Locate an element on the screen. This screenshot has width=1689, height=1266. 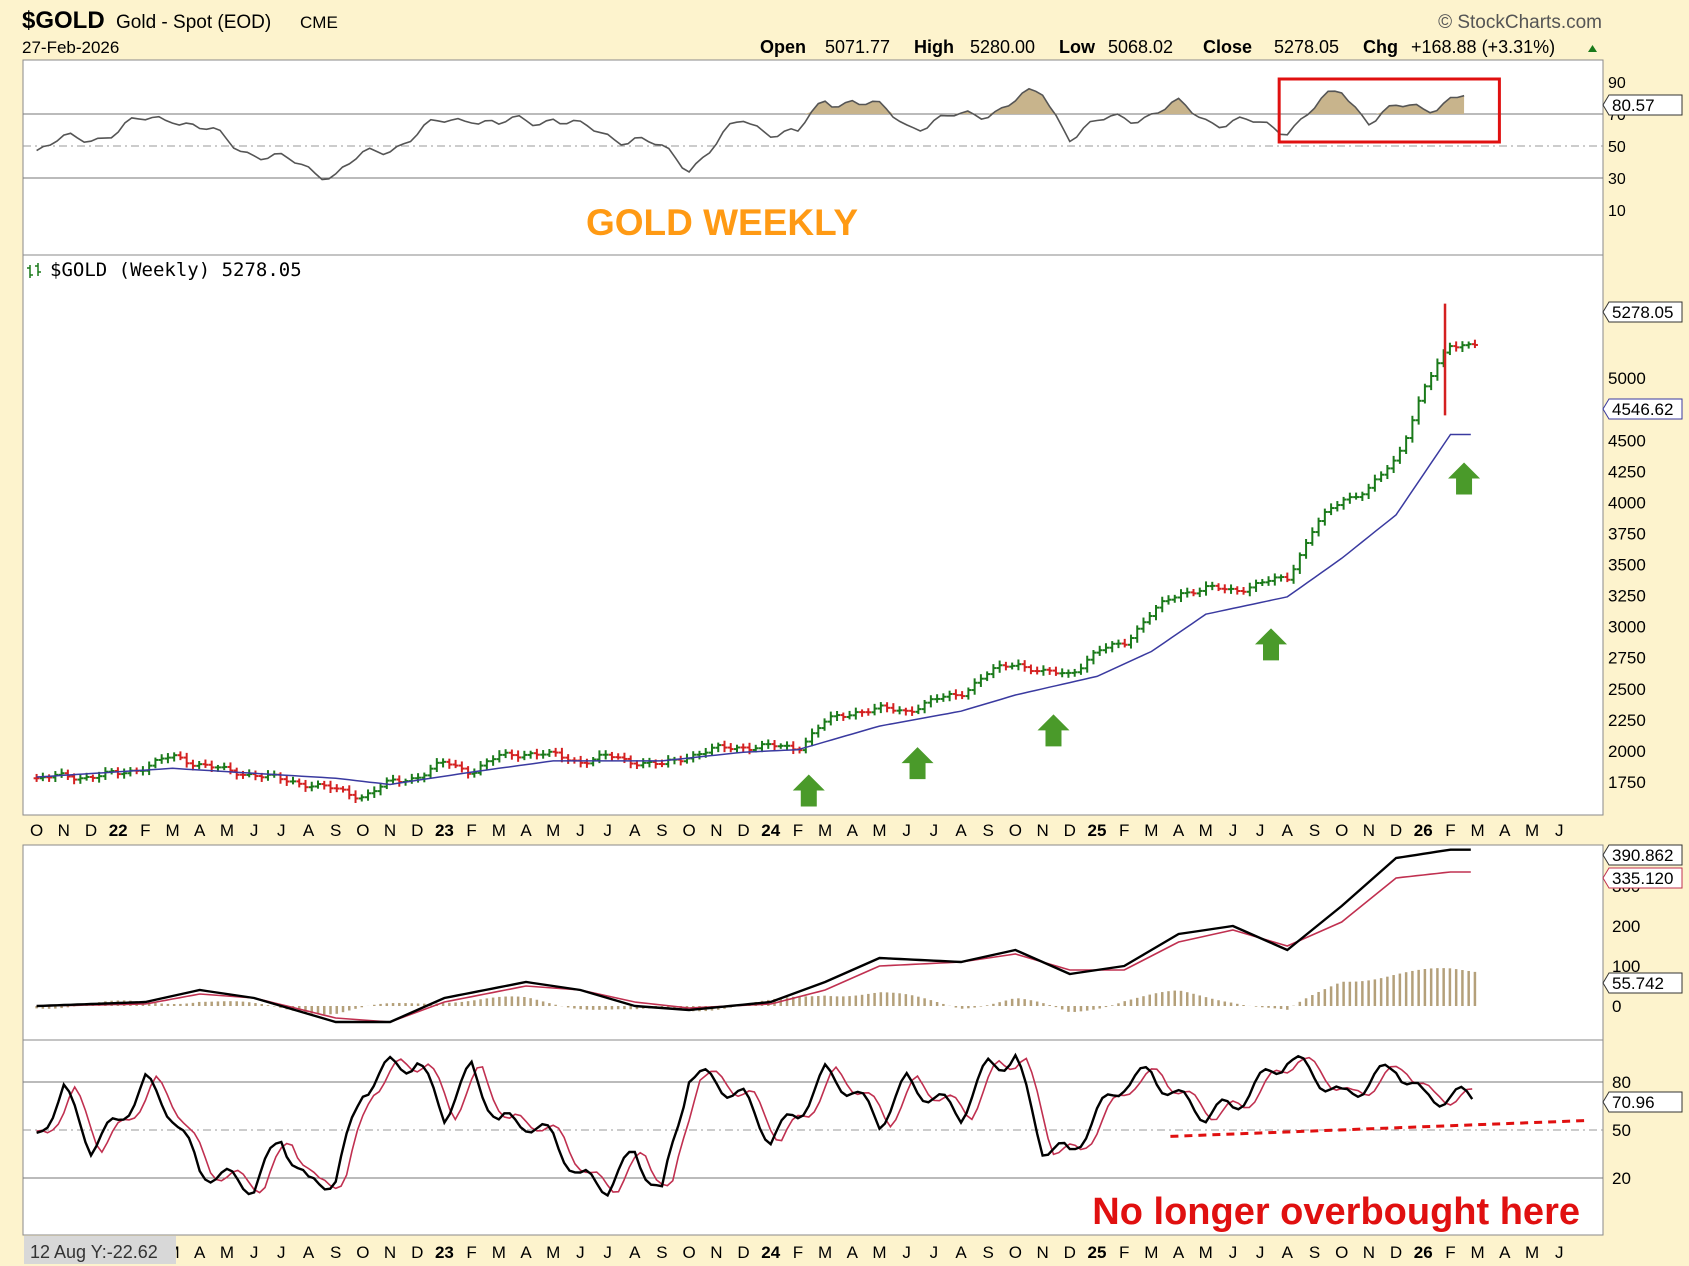
stochastic-value-tag-text: 70.96 is located at coordinates (1633, 1102).